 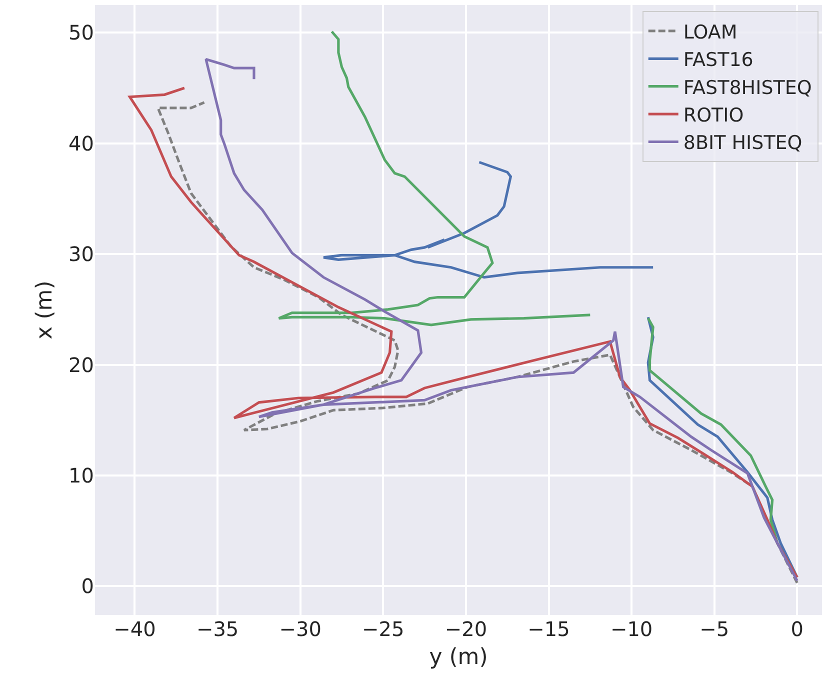 I want to click on y-tick-label: 40, so click(x=81, y=143).